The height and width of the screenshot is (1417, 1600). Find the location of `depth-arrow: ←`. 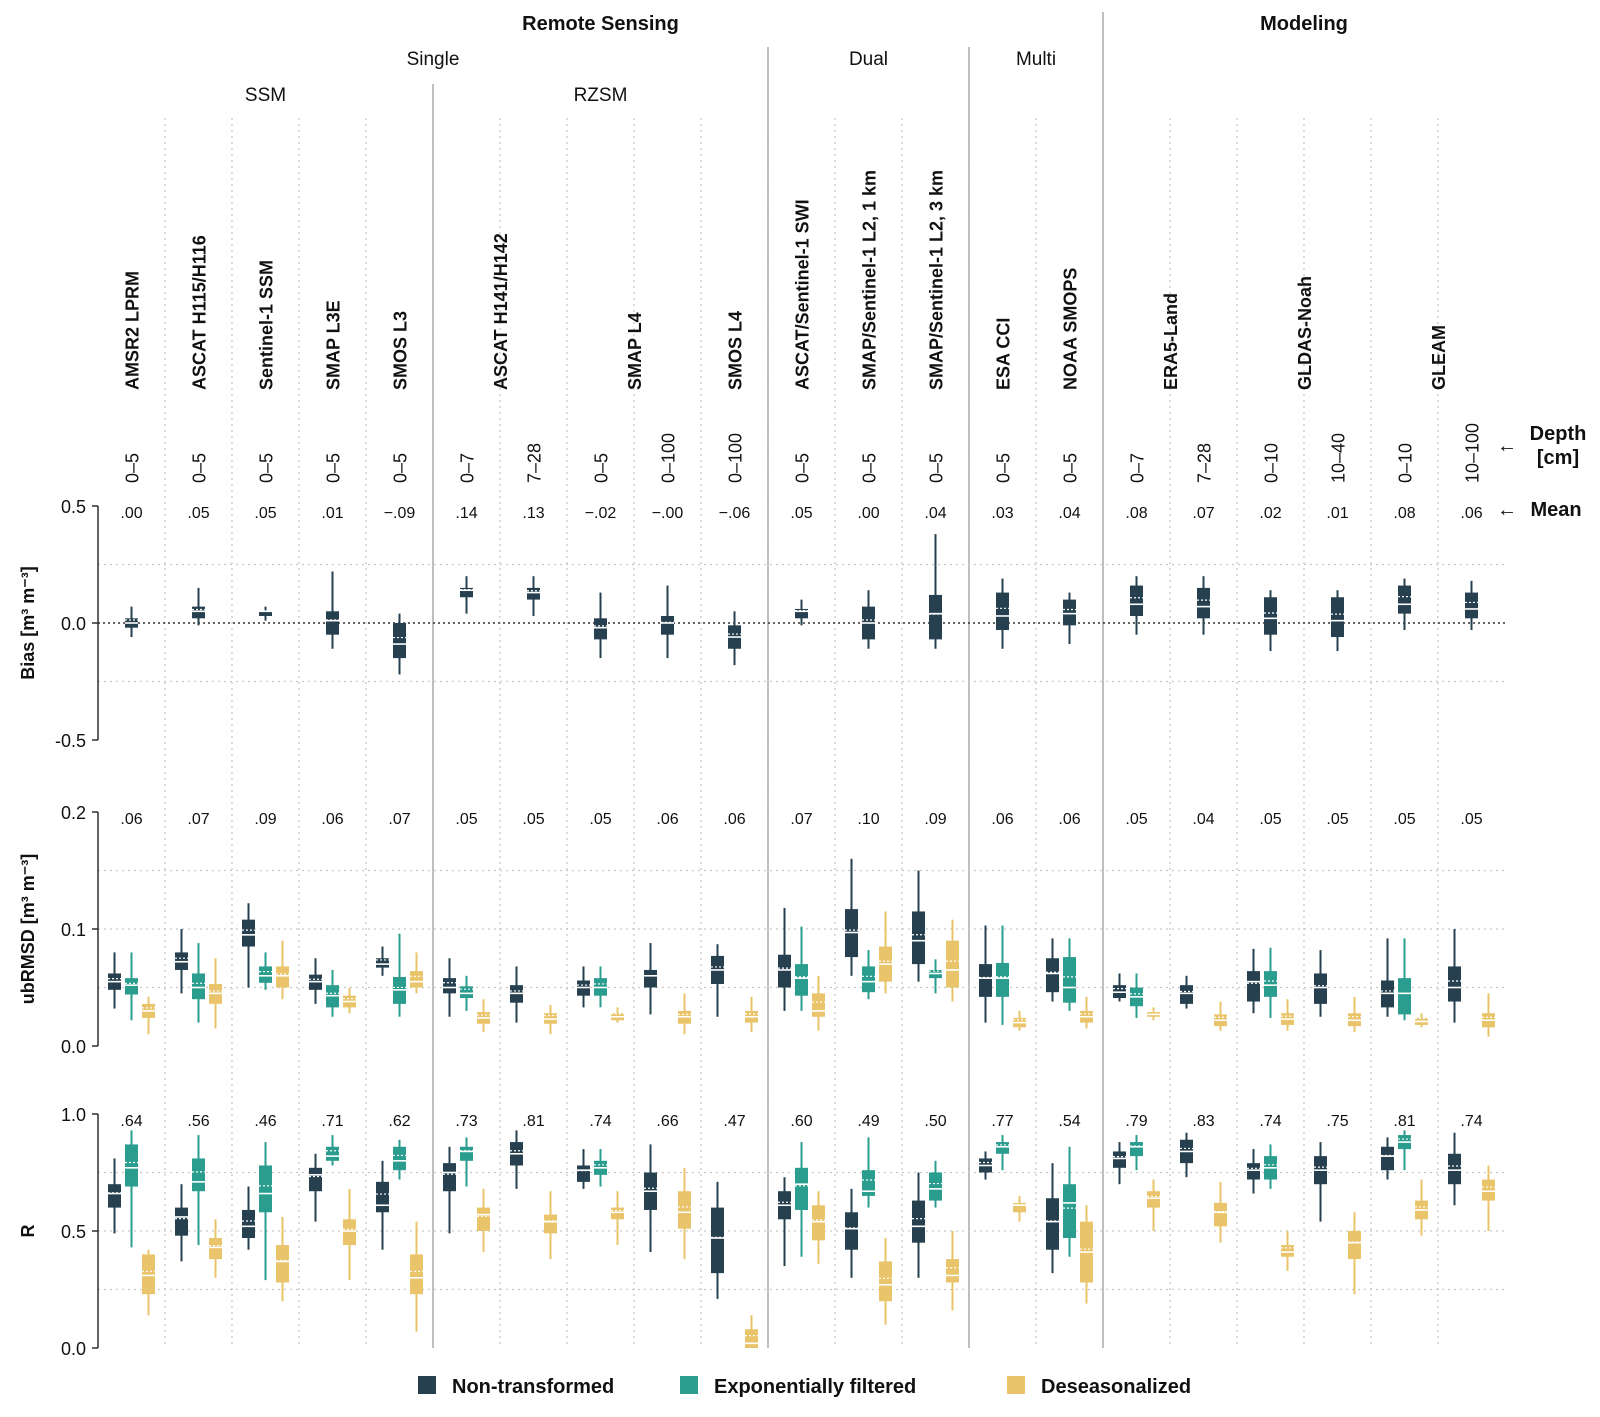

depth-arrow: ← is located at coordinates (1507, 446).